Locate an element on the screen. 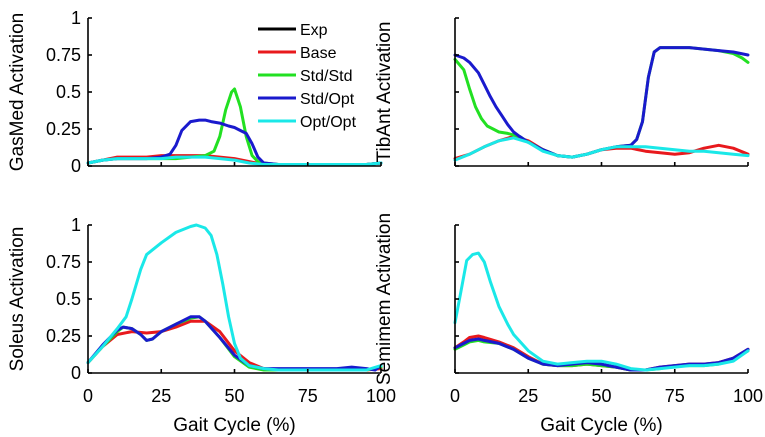 This screenshot has width=765, height=437. legend-entry: Opt/Opt is located at coordinates (328, 122).